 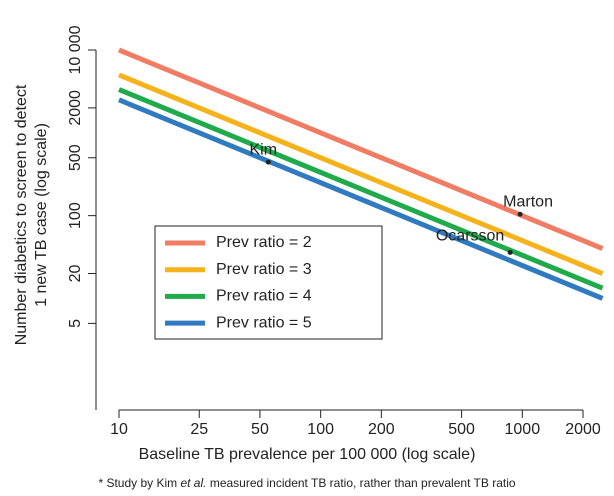 I want to click on y-axis-title: Number diabetics to screen to detect, so click(x=21, y=214).